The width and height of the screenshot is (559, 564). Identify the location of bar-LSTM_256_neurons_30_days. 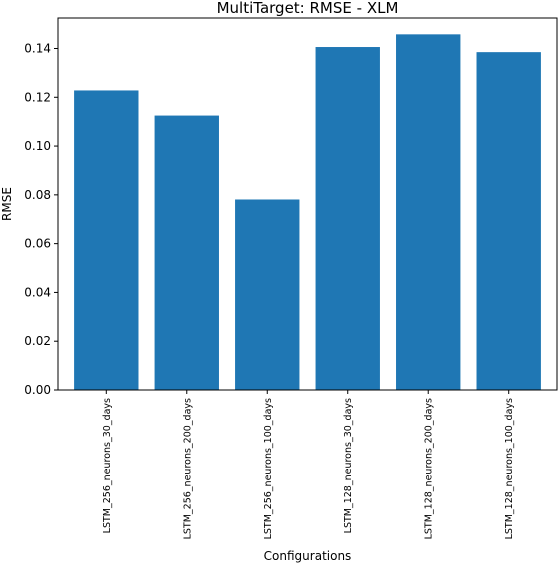
(106, 240).